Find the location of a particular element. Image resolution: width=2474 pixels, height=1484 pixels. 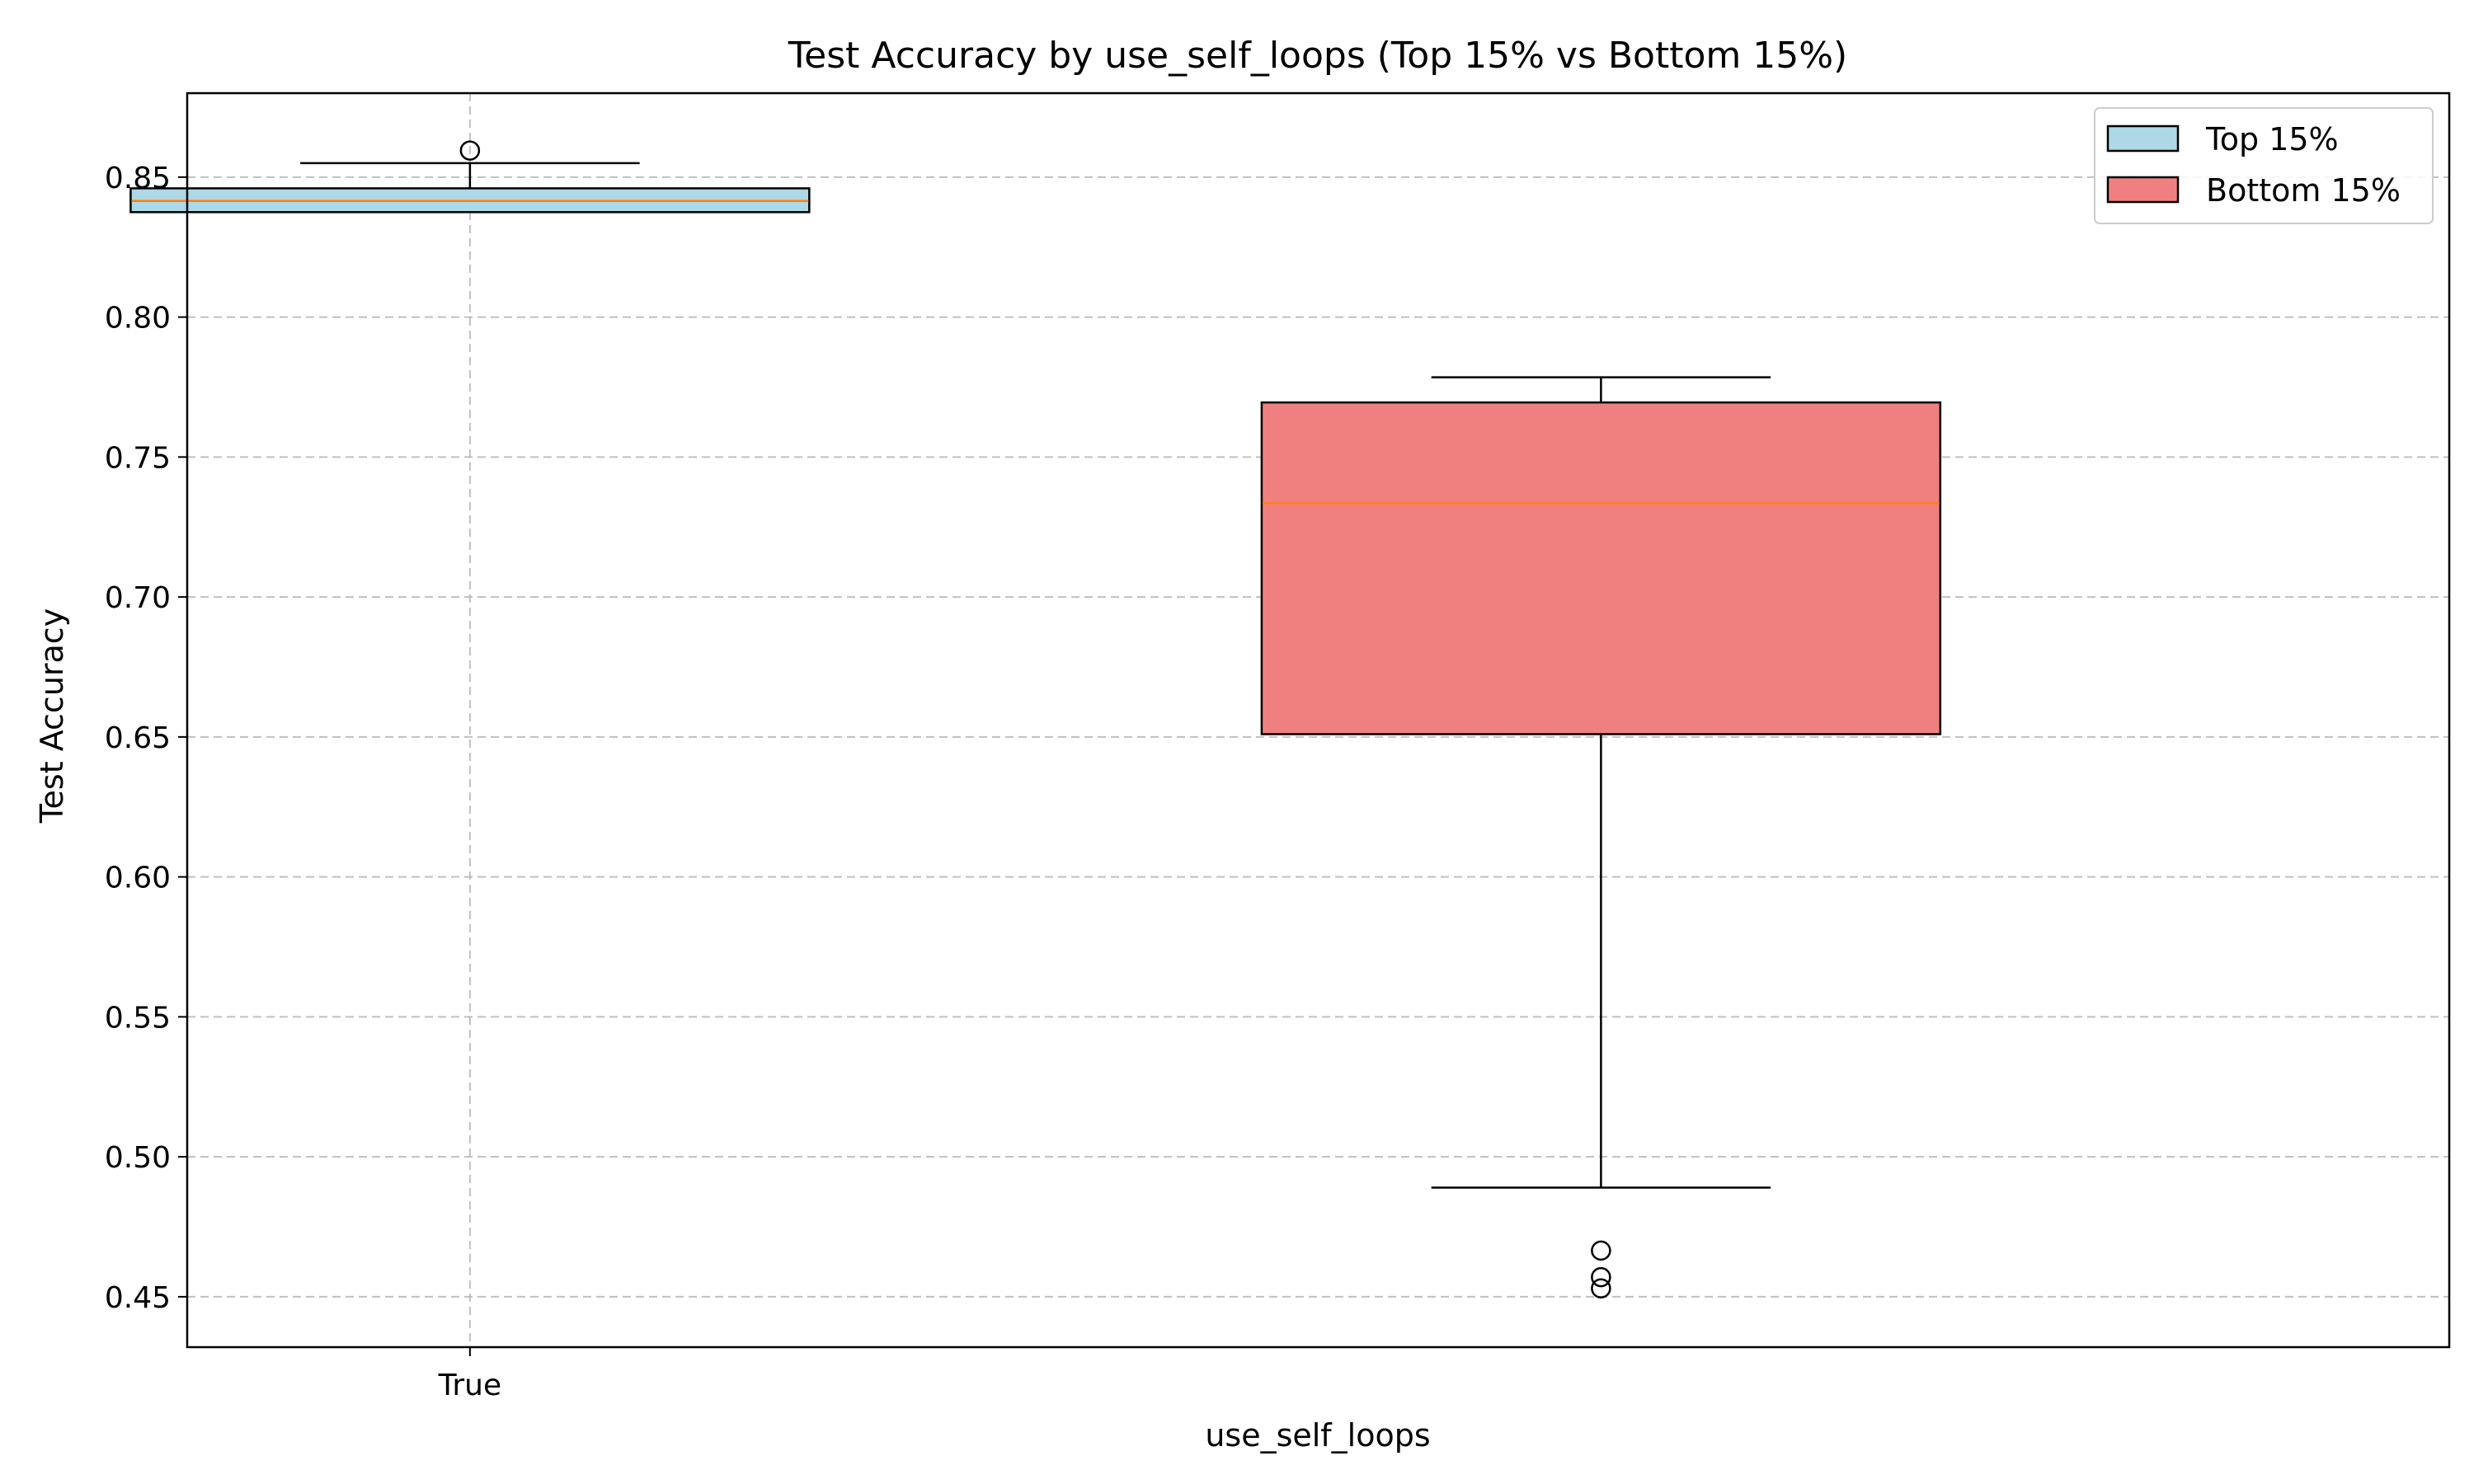

legend-frame is located at coordinates (2264, 165).